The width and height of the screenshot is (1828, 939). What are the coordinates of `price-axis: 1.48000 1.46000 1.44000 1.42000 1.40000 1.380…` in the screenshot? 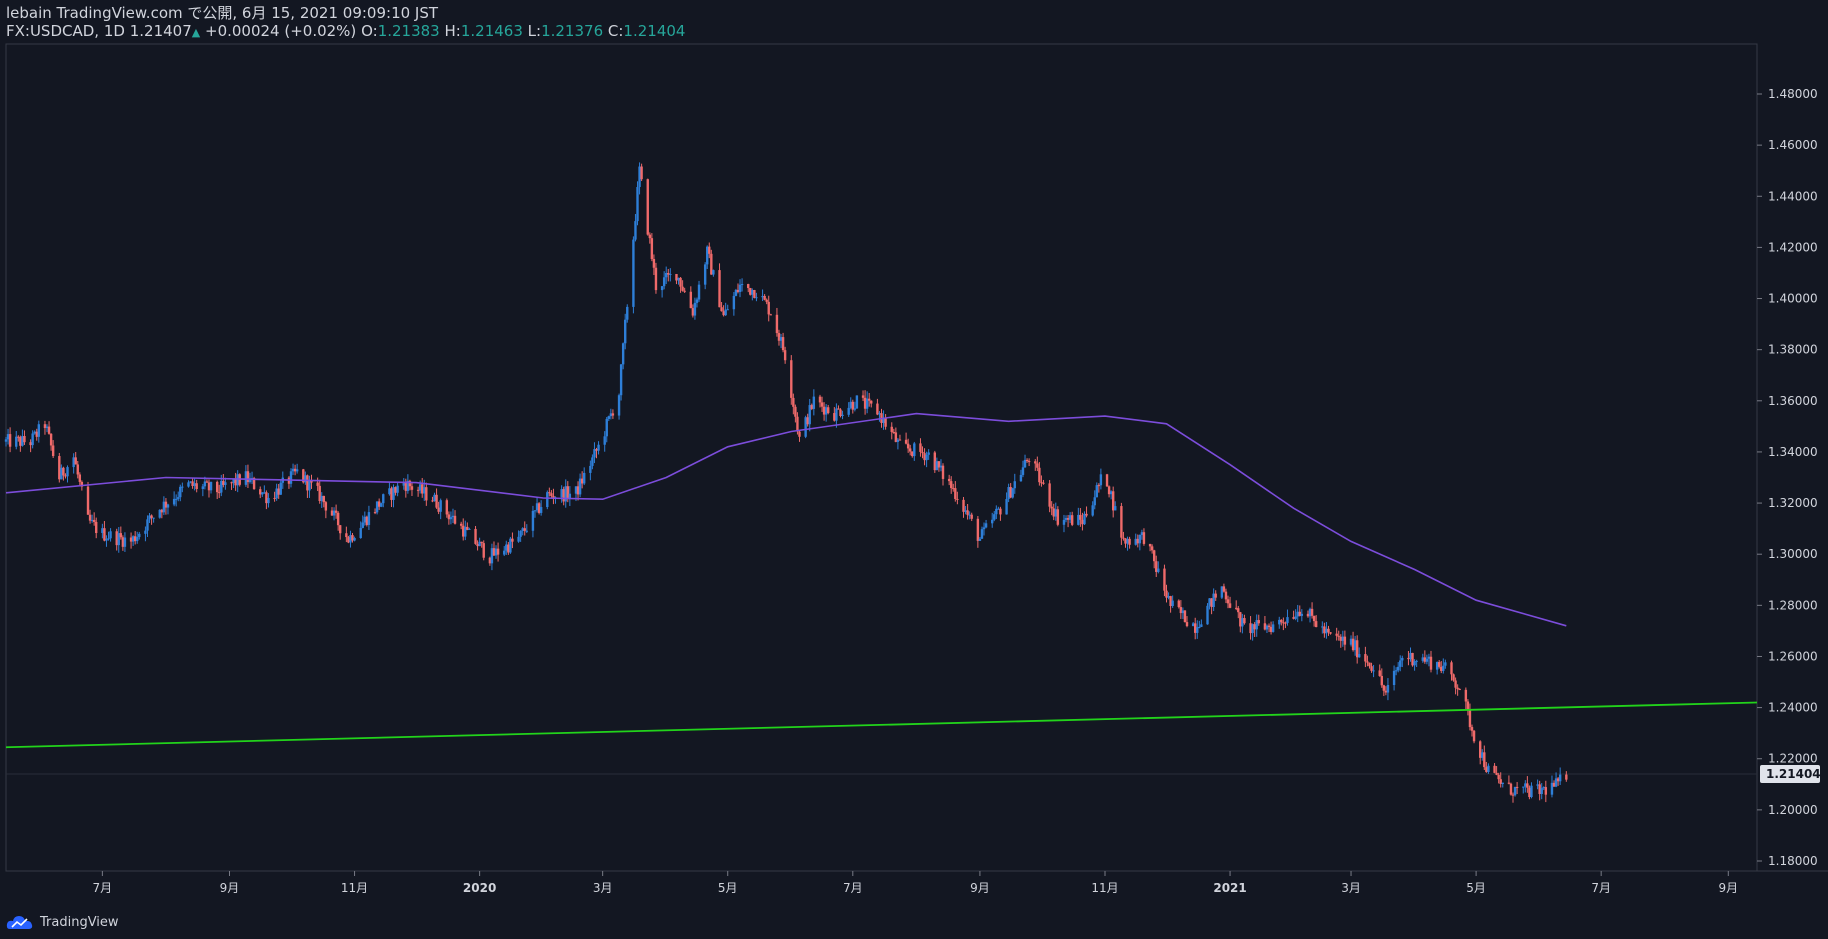 It's located at (1789, 477).